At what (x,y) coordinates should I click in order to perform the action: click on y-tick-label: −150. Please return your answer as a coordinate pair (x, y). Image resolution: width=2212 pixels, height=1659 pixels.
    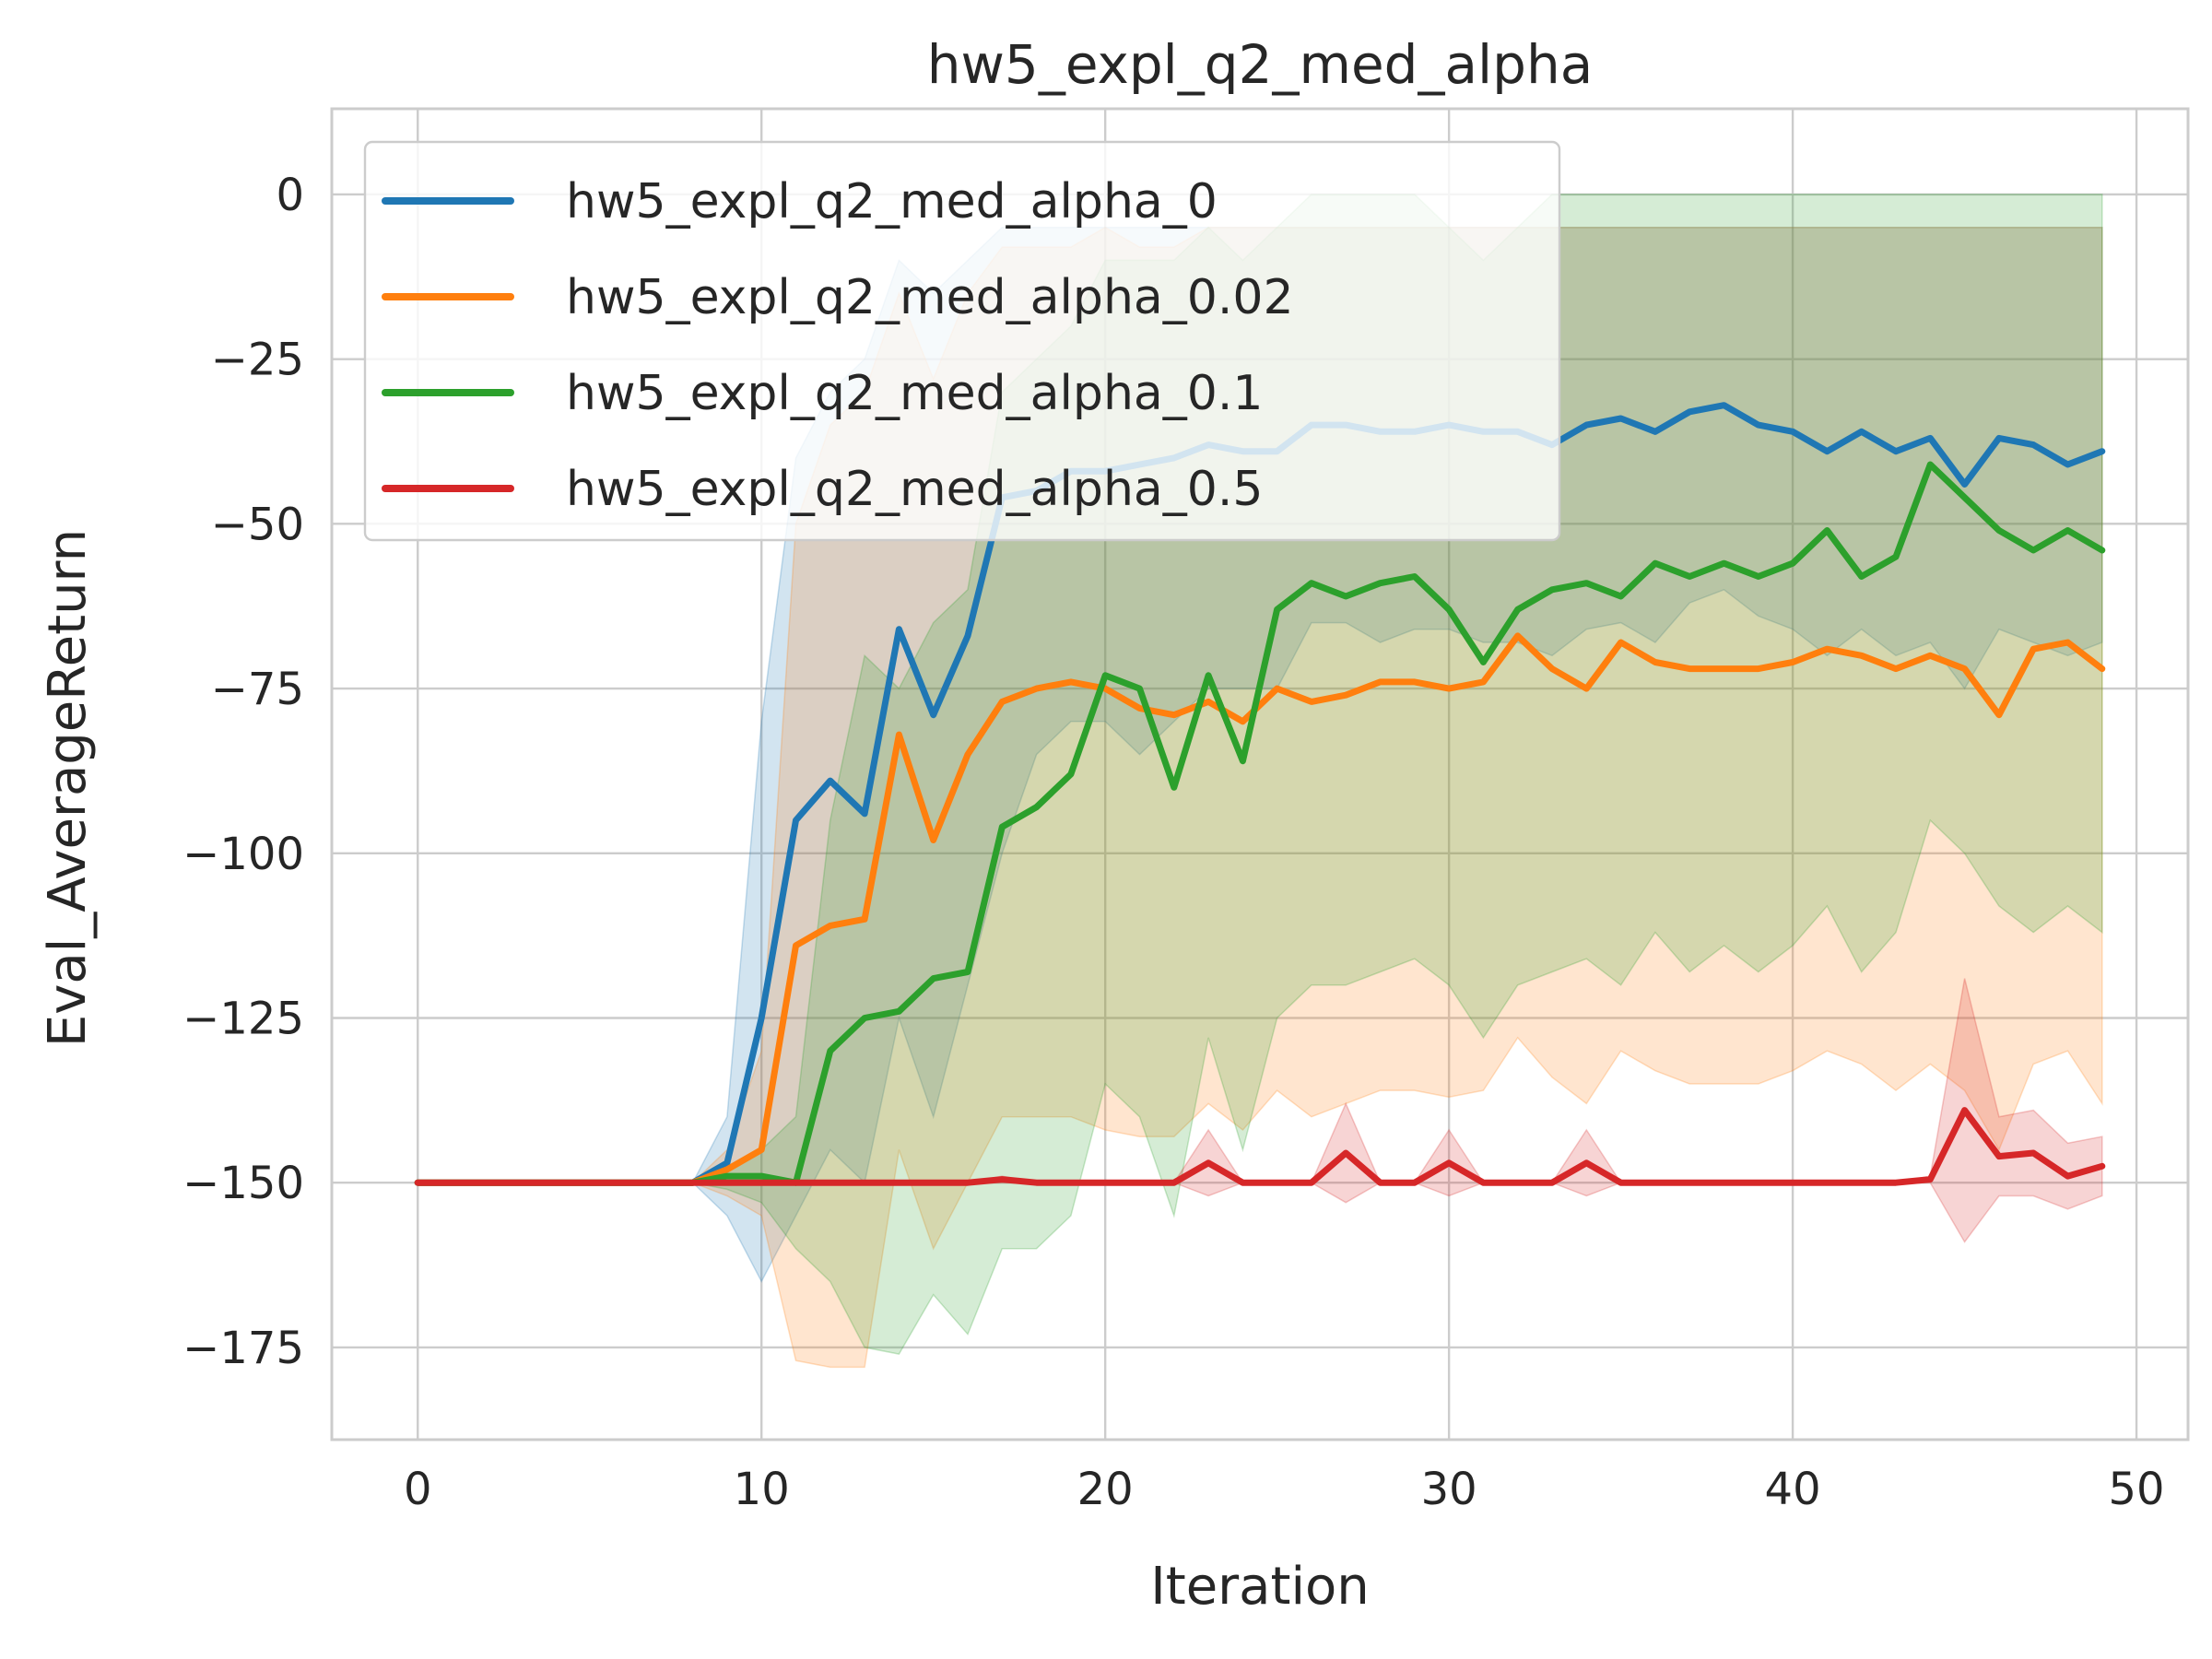
    Looking at the image, I should click on (243, 1183).